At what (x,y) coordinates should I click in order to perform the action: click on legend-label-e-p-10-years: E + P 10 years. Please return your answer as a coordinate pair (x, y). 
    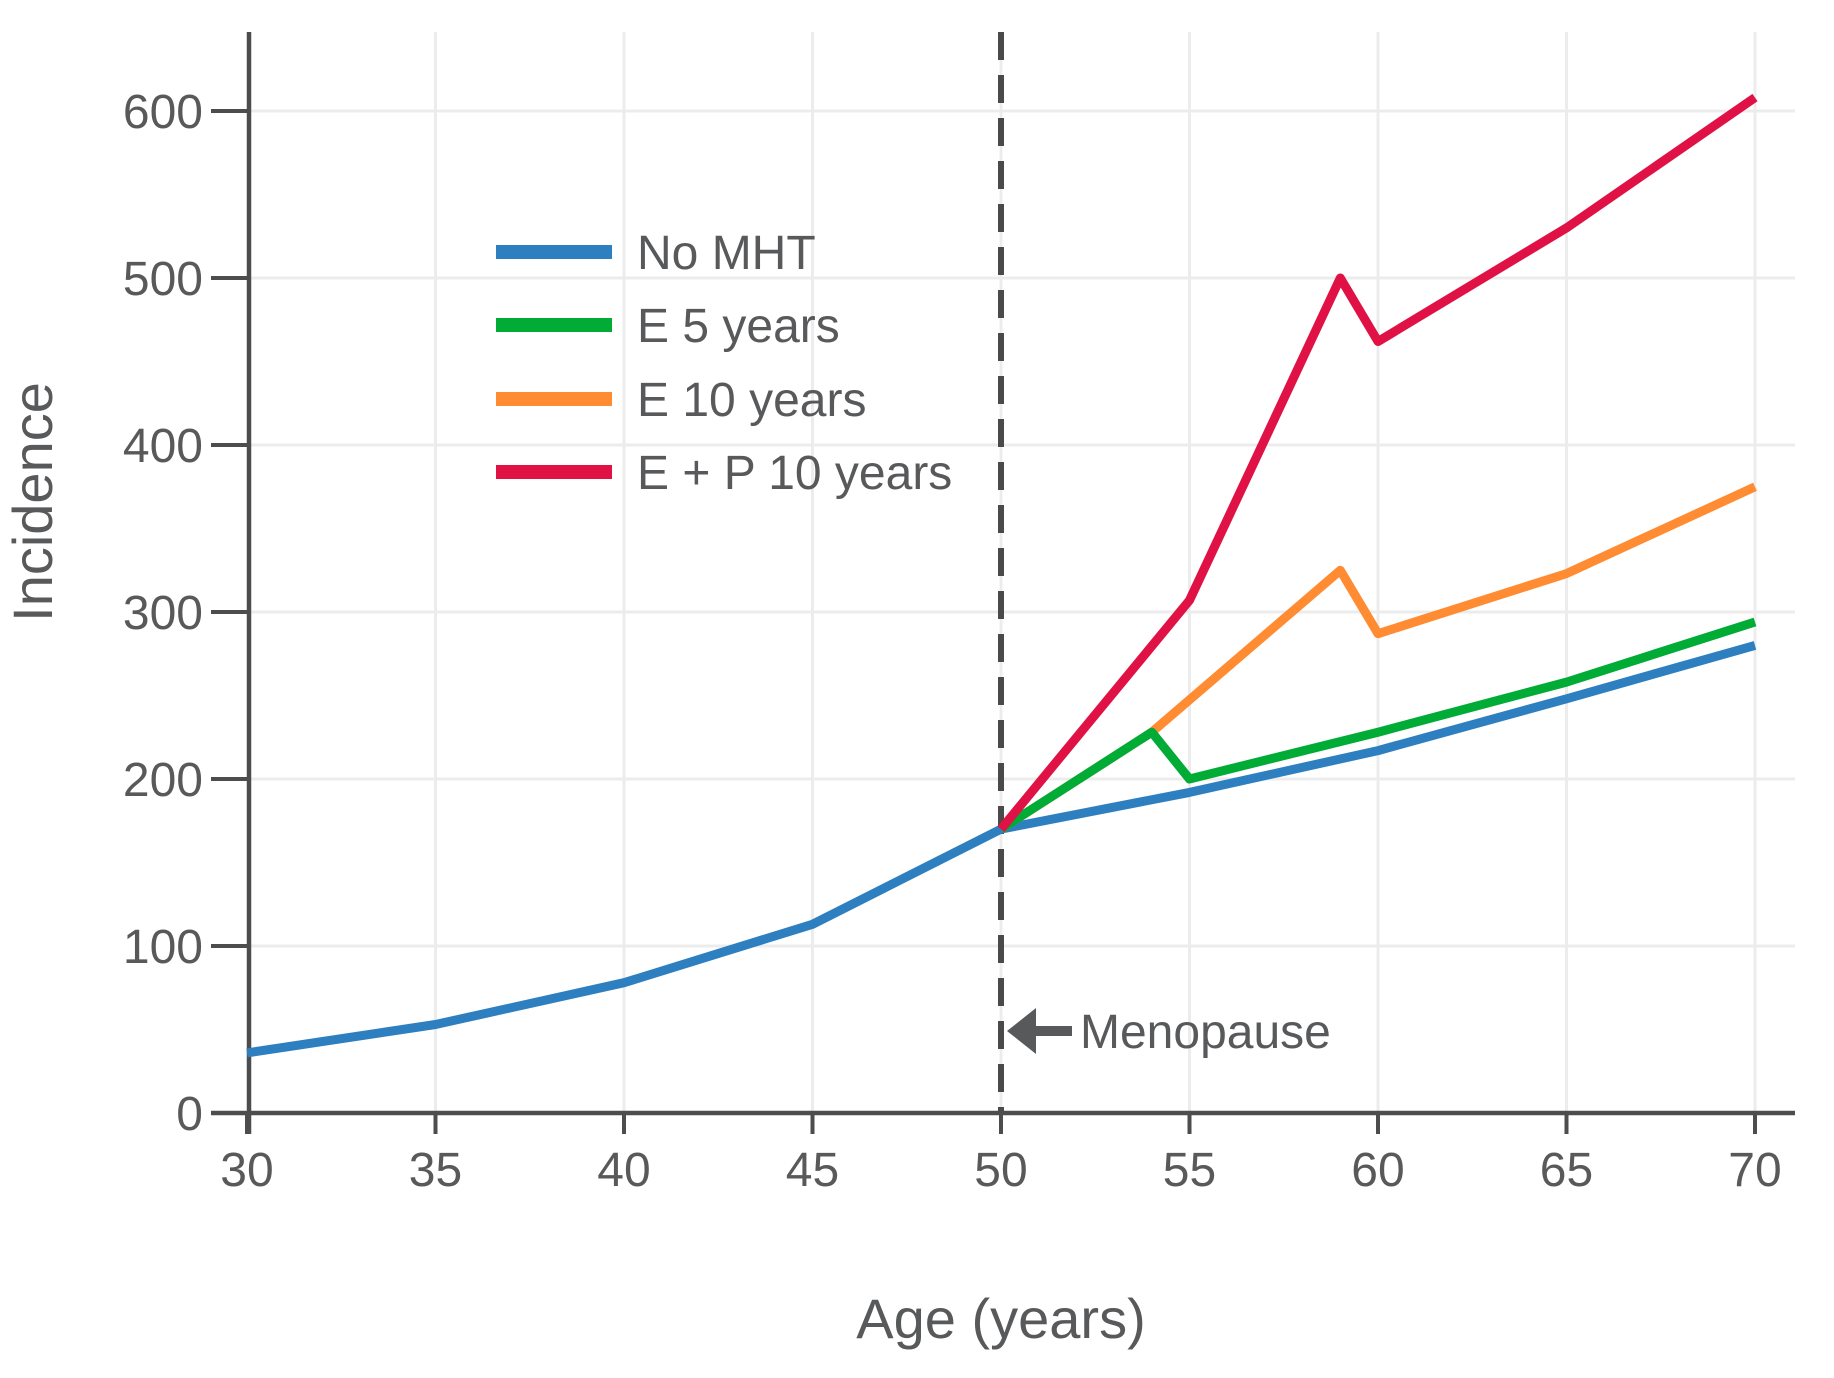
    Looking at the image, I should click on (794, 473).